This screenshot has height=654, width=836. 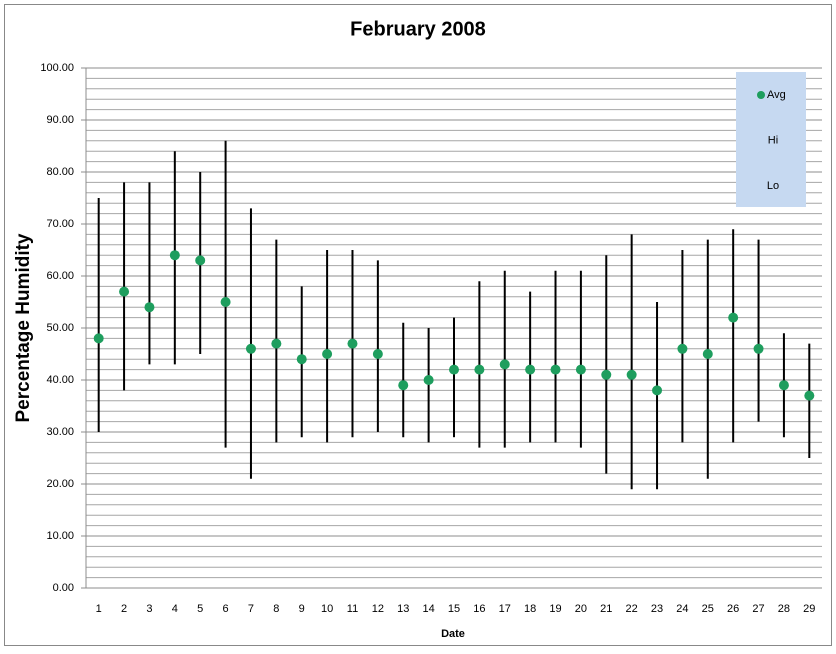 What do you see at coordinates (682, 609) in the screenshot?
I see `x-tick-label: 24` at bounding box center [682, 609].